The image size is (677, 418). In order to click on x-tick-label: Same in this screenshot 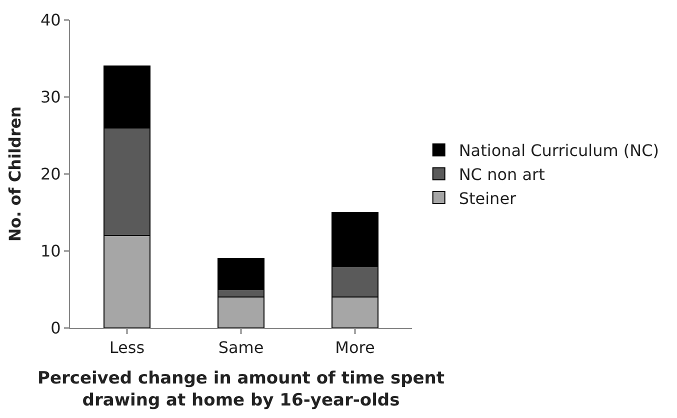, I will do `click(241, 348)`.